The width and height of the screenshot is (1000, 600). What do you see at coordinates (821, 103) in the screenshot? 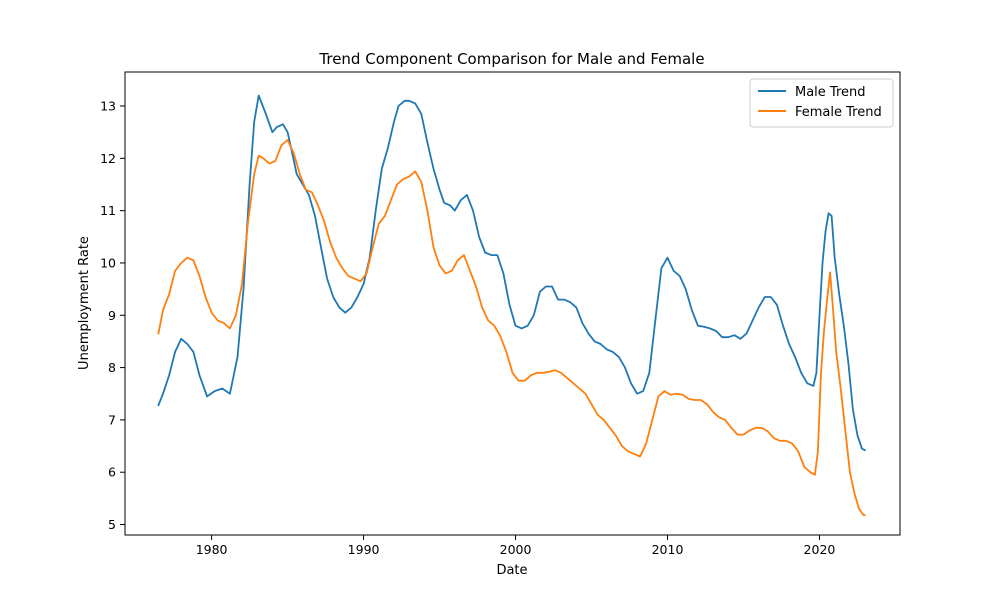
I see `legend: Male Trend Female Trend` at bounding box center [821, 103].